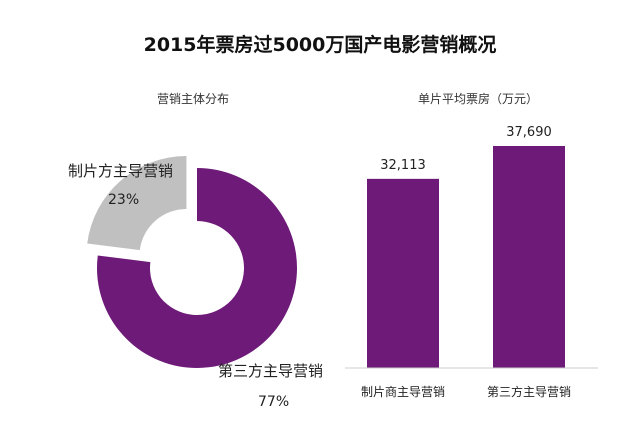 This screenshot has height=427, width=640. I want to click on pie-label-third-party: 第三方主导营销, so click(270, 371).